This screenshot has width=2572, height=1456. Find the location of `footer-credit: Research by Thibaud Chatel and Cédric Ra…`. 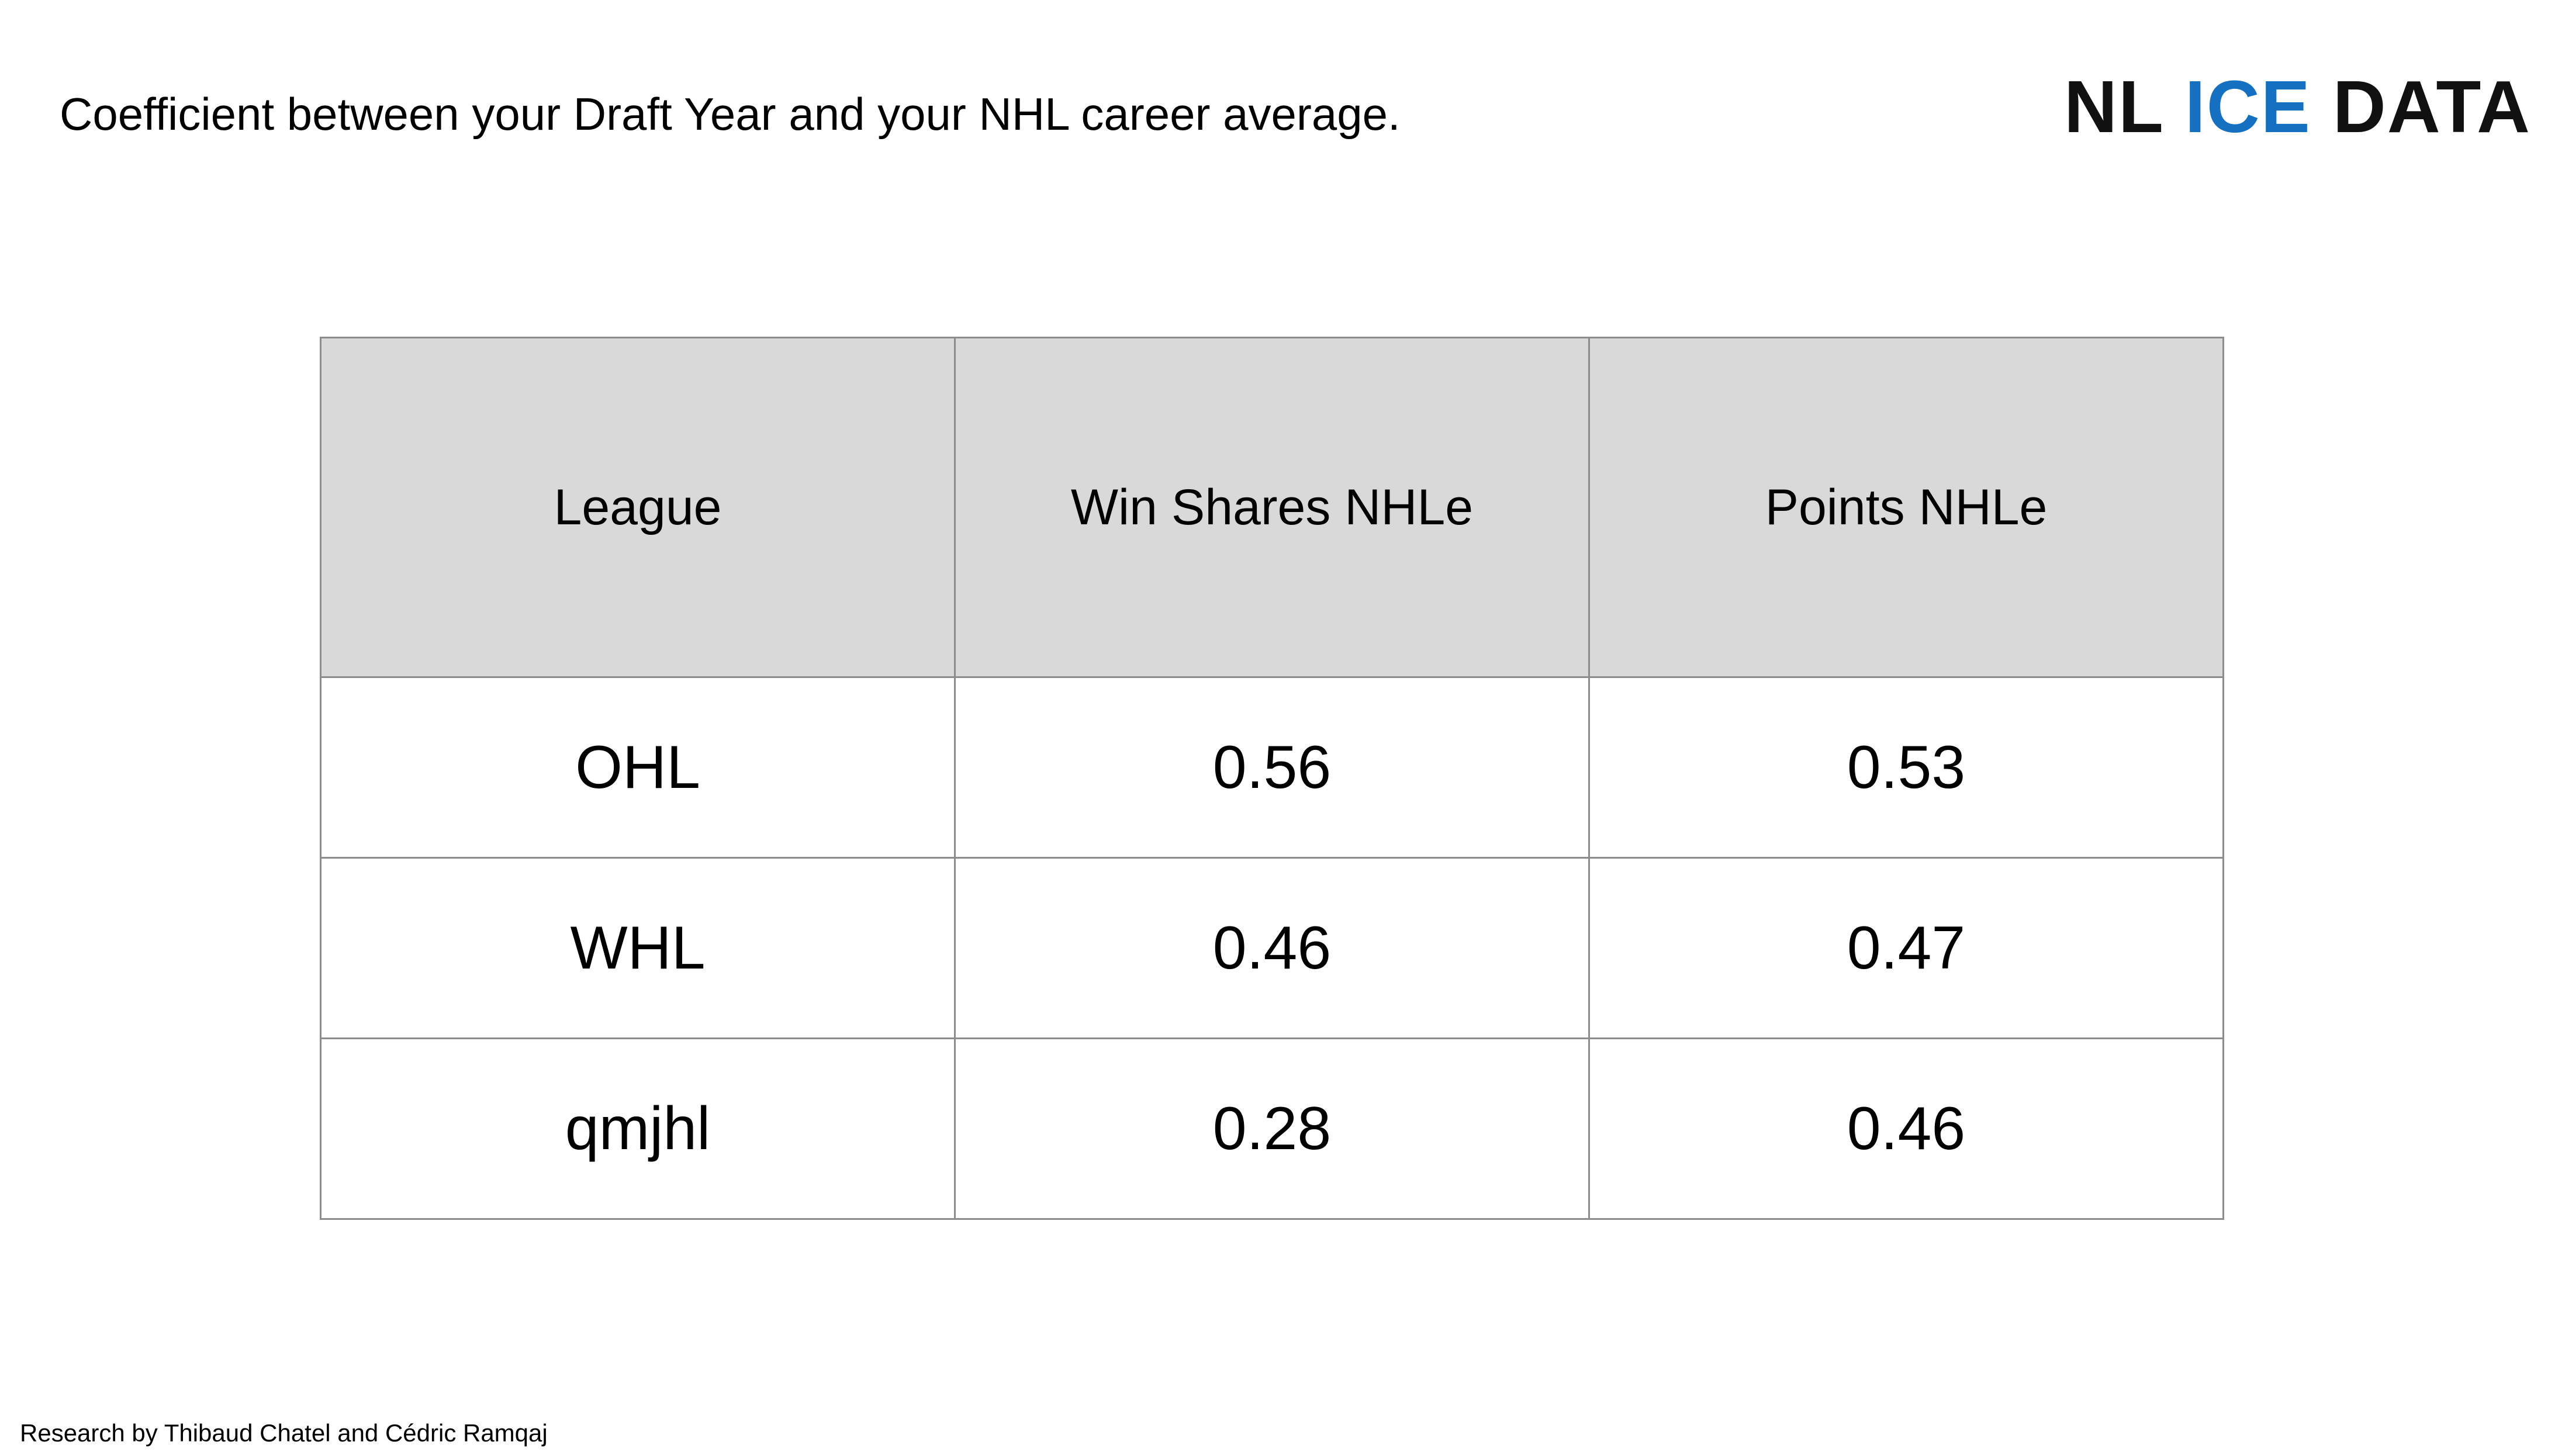

footer-credit: Research by Thibaud Chatel and Cédric Ra… is located at coordinates (284, 1433).